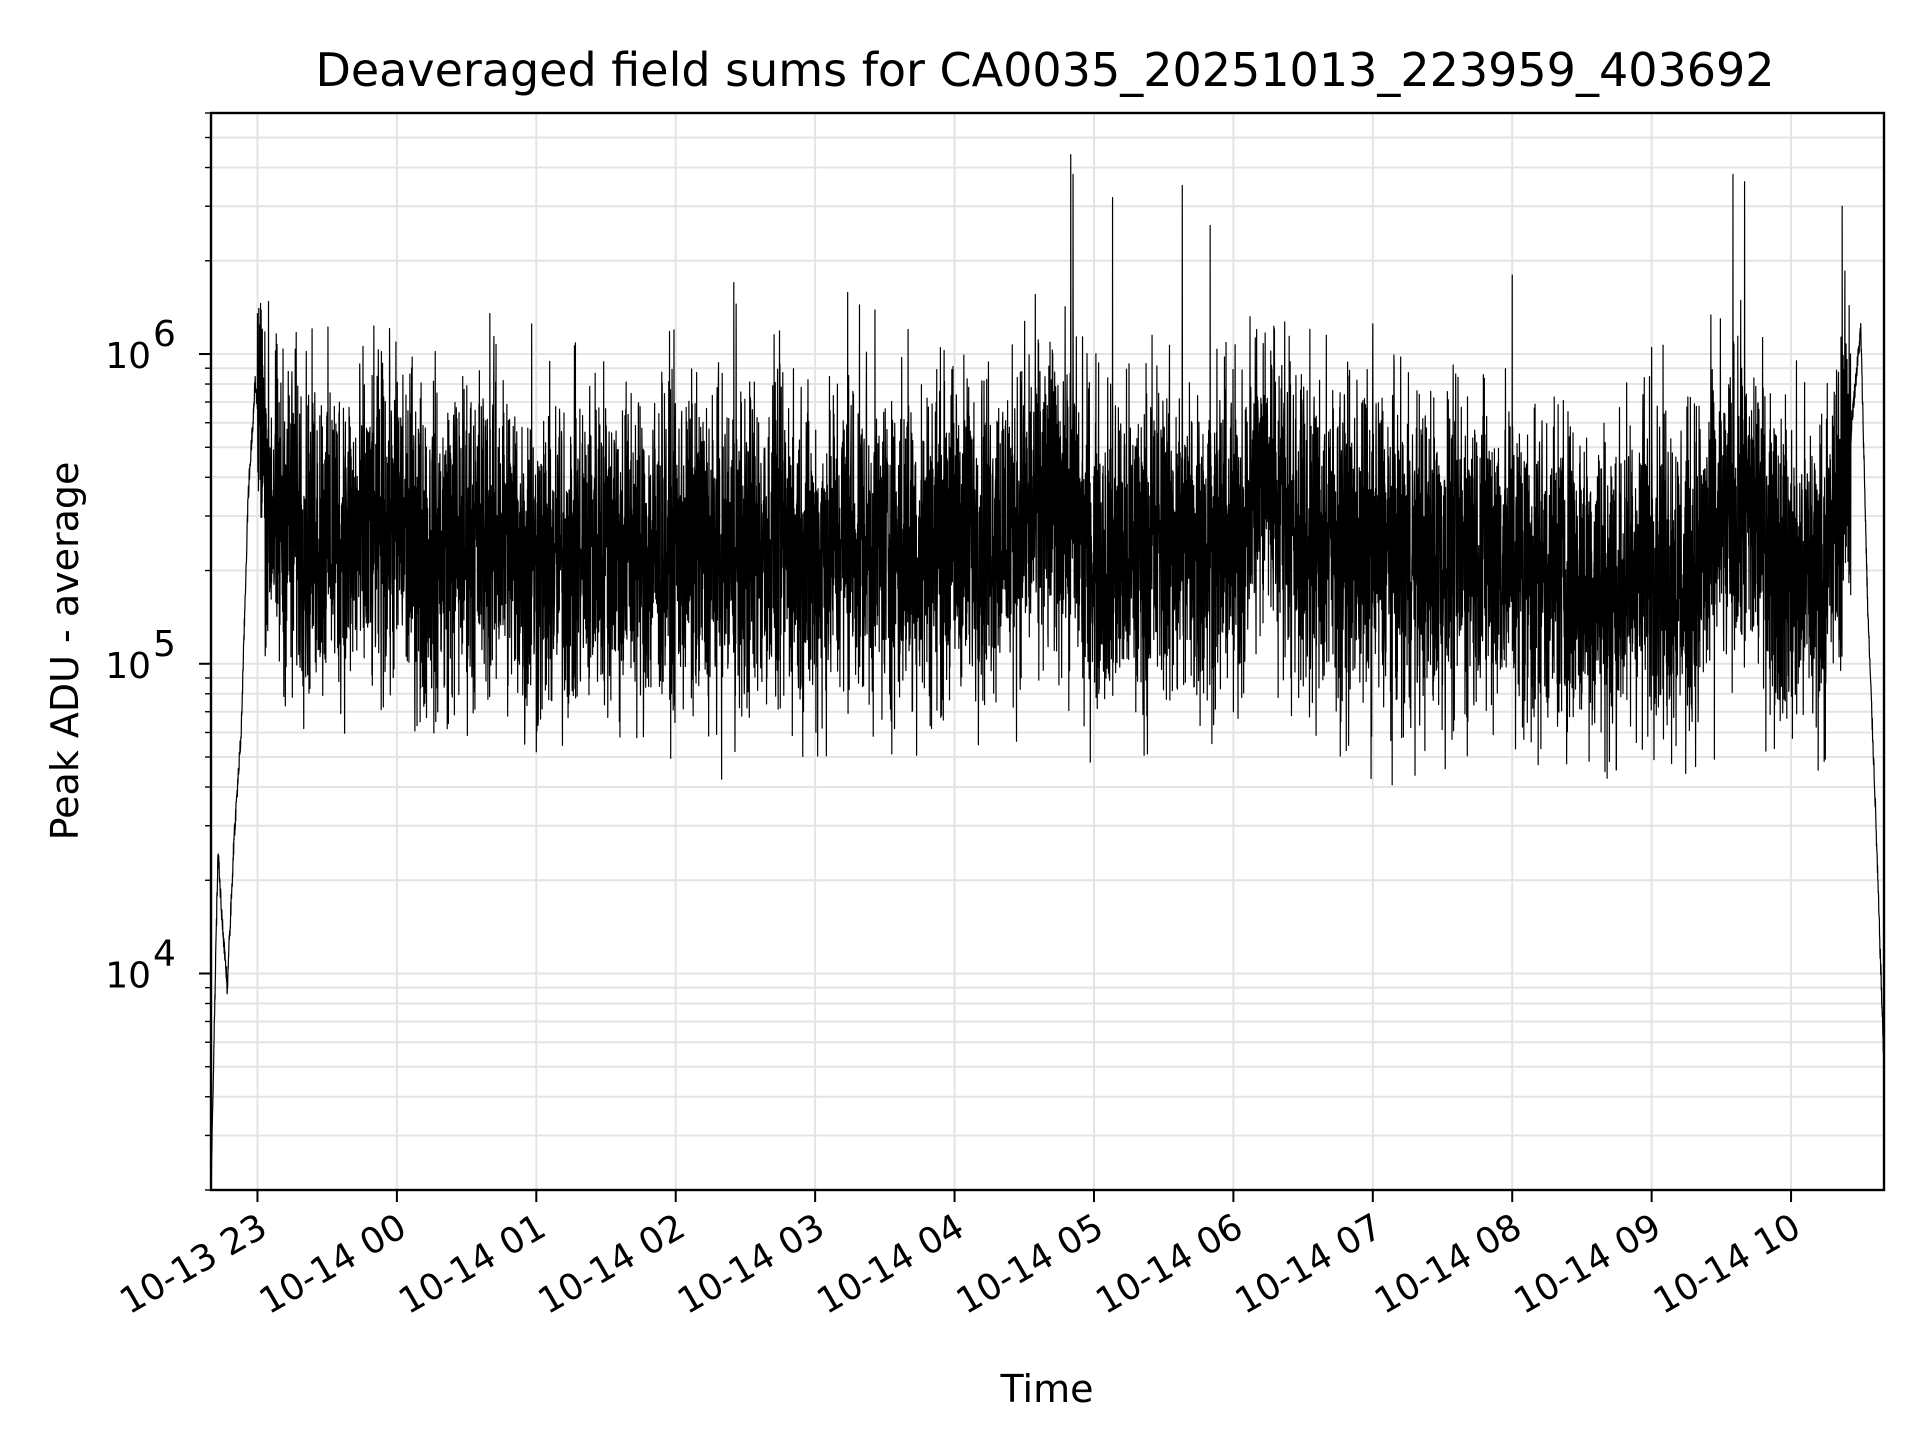  What do you see at coordinates (1047, 1389) in the screenshot?
I see `x-axis-label: Time` at bounding box center [1047, 1389].